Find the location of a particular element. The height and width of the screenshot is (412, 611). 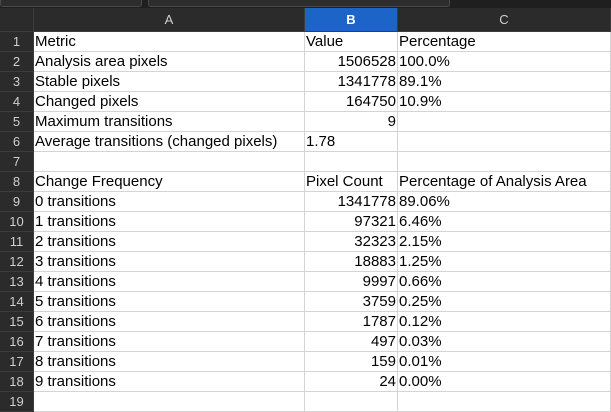

cell-a14: 5 transitions is located at coordinates (169, 302).